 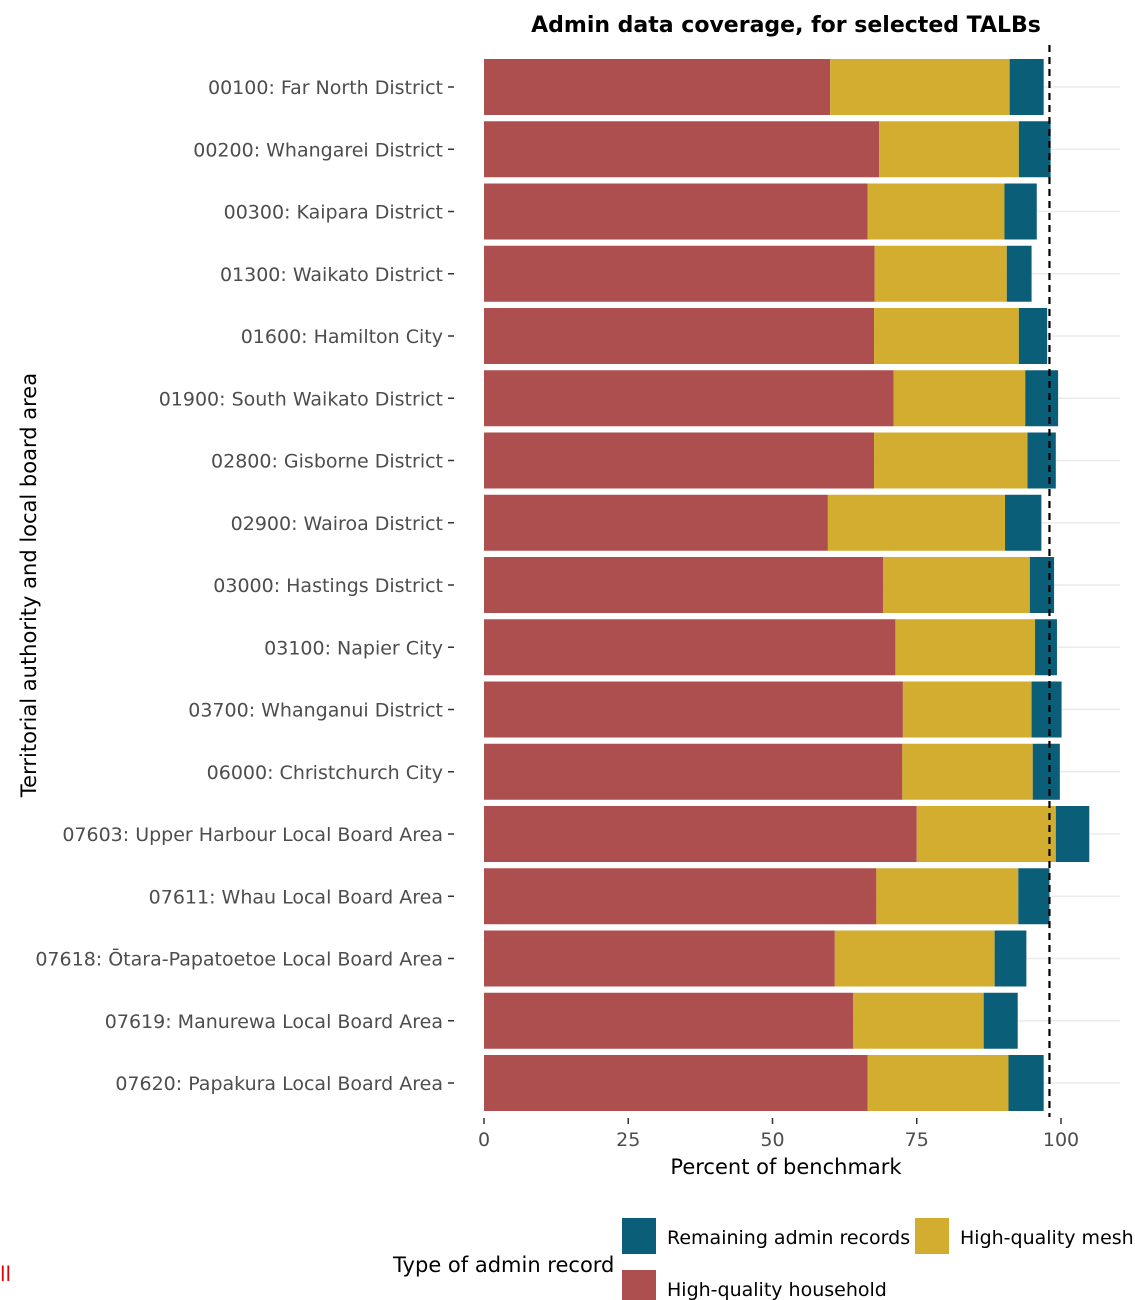 I want to click on y-tick-label: 07620: Papakura Local Board Area, so click(x=279, y=1084).